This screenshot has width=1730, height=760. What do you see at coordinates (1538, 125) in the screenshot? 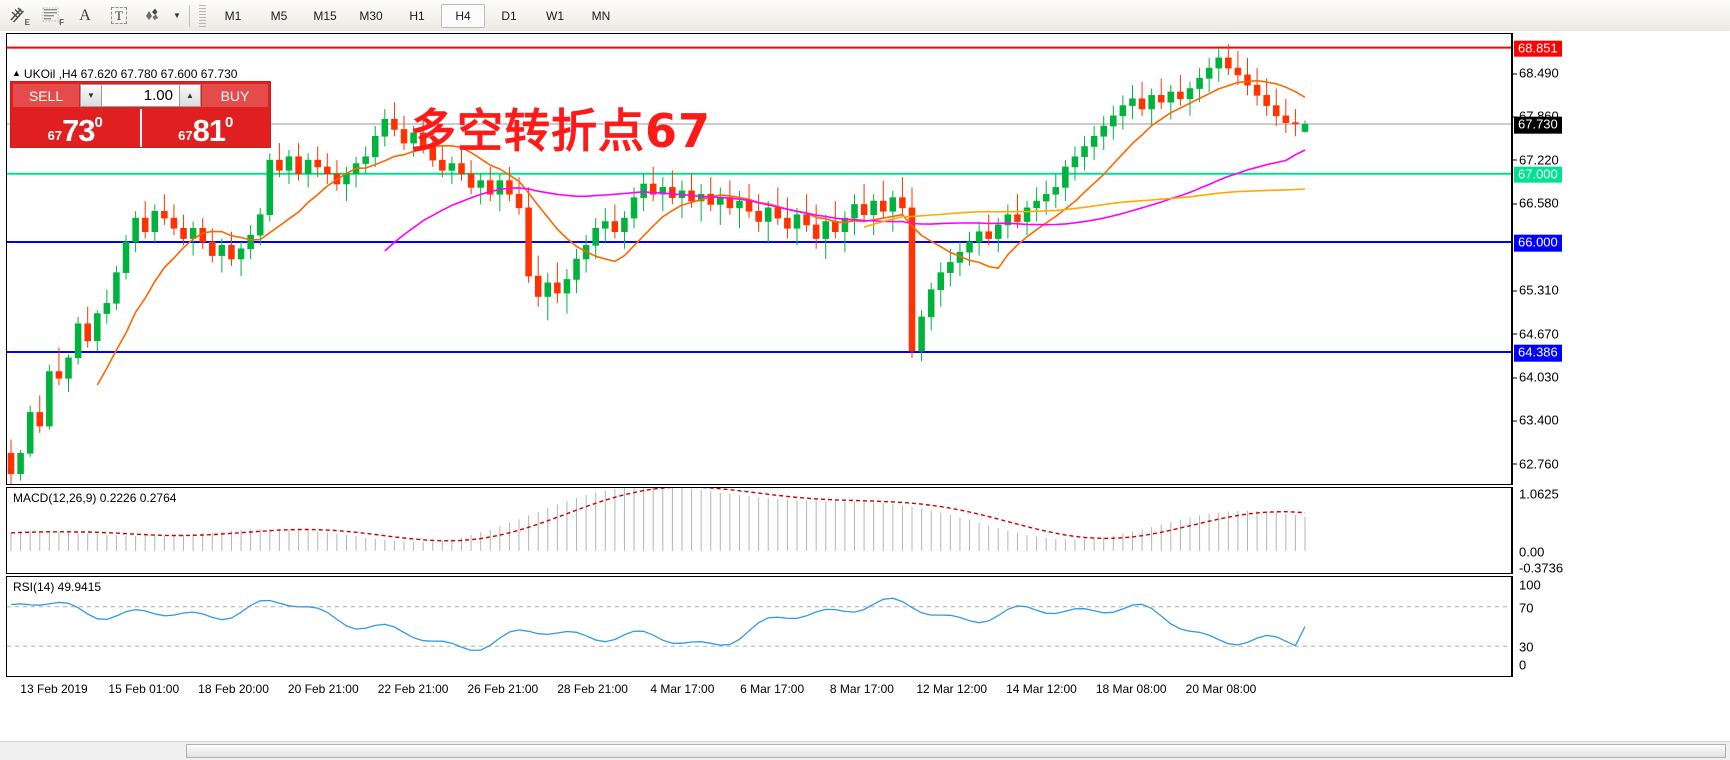
I see `price-tag-67-730: 67.730` at bounding box center [1538, 125].